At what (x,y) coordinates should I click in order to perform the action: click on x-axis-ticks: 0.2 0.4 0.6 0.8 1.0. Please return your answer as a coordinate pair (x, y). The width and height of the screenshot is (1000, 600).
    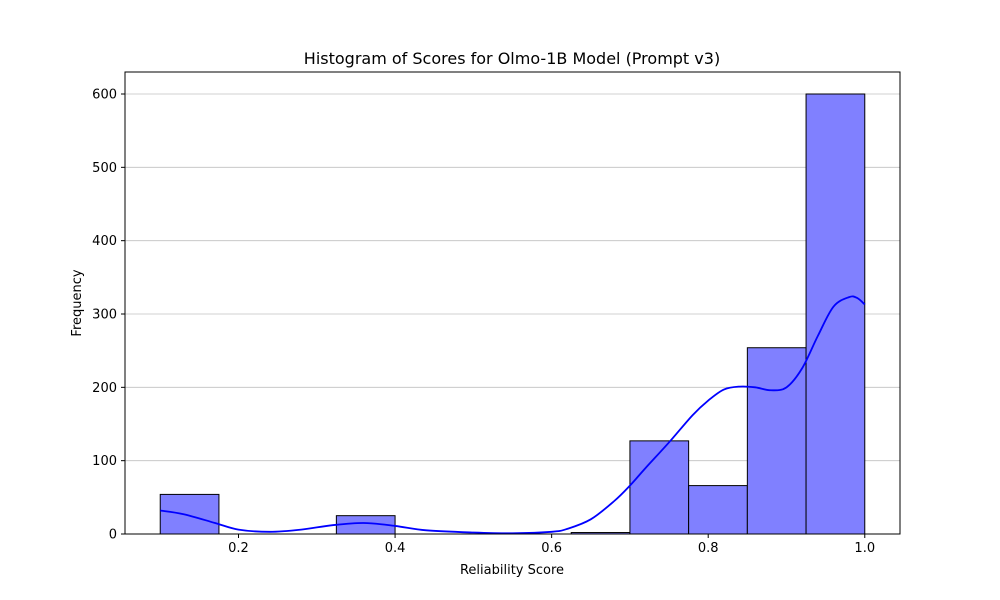
    Looking at the image, I should click on (551, 545).